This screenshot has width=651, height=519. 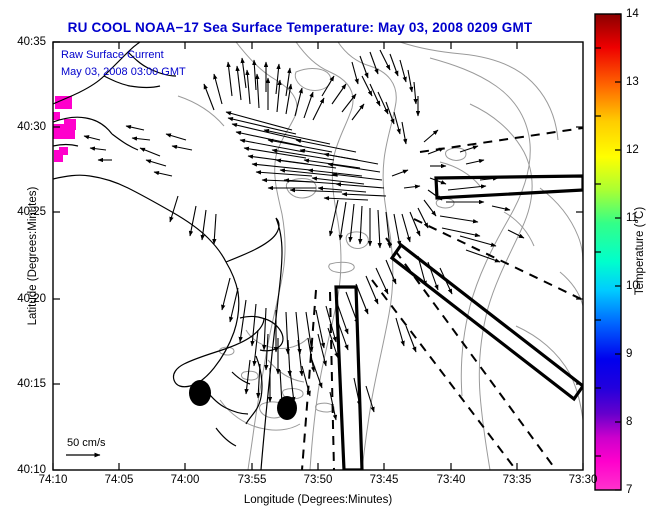 I want to click on x-tick-label: 73:40, so click(x=451, y=480).